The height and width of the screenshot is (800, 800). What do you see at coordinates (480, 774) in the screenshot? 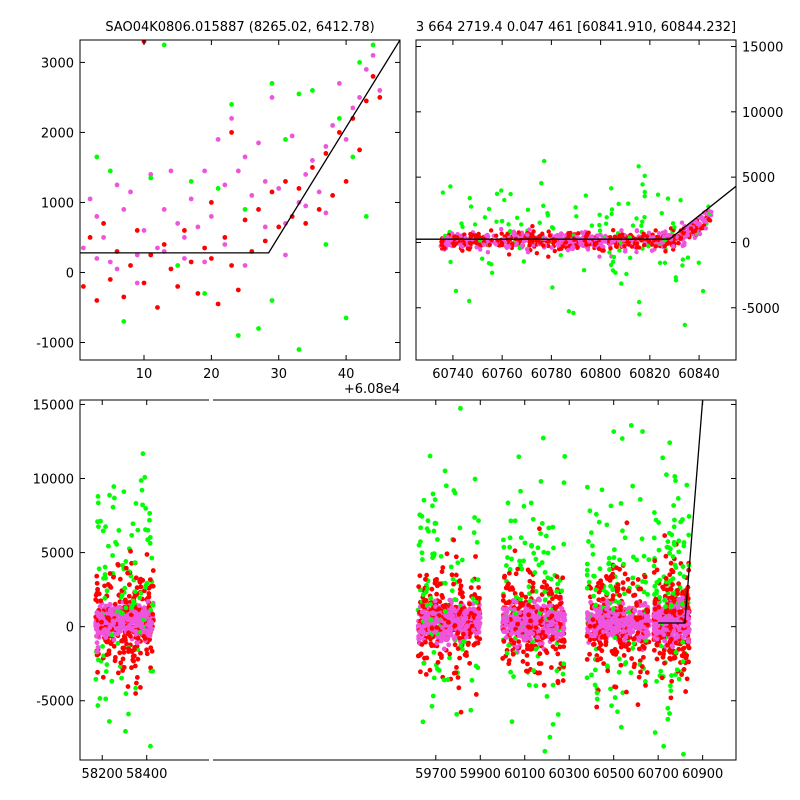
I see `x-tick-label: 59900` at bounding box center [480, 774].